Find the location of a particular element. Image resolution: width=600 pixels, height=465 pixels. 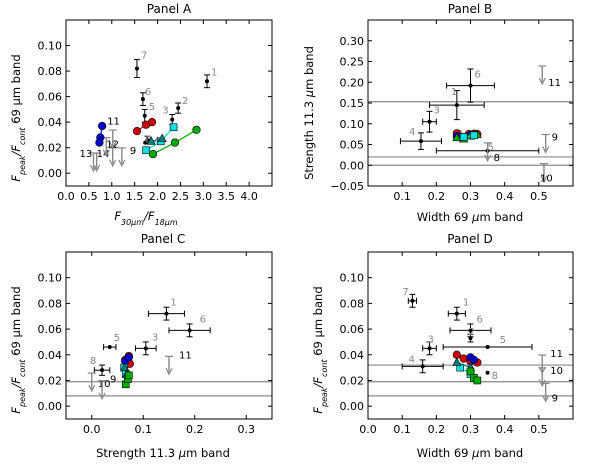

panel-a-point-label: 4 is located at coordinates (156, 141).